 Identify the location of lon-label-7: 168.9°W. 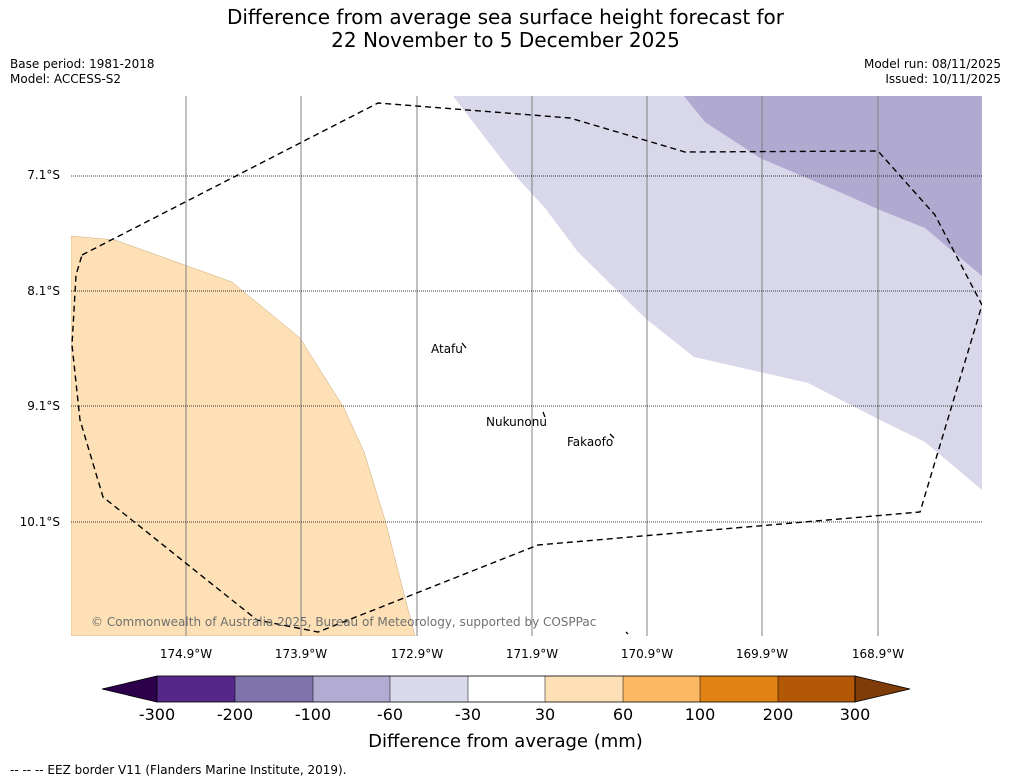
(878, 654).